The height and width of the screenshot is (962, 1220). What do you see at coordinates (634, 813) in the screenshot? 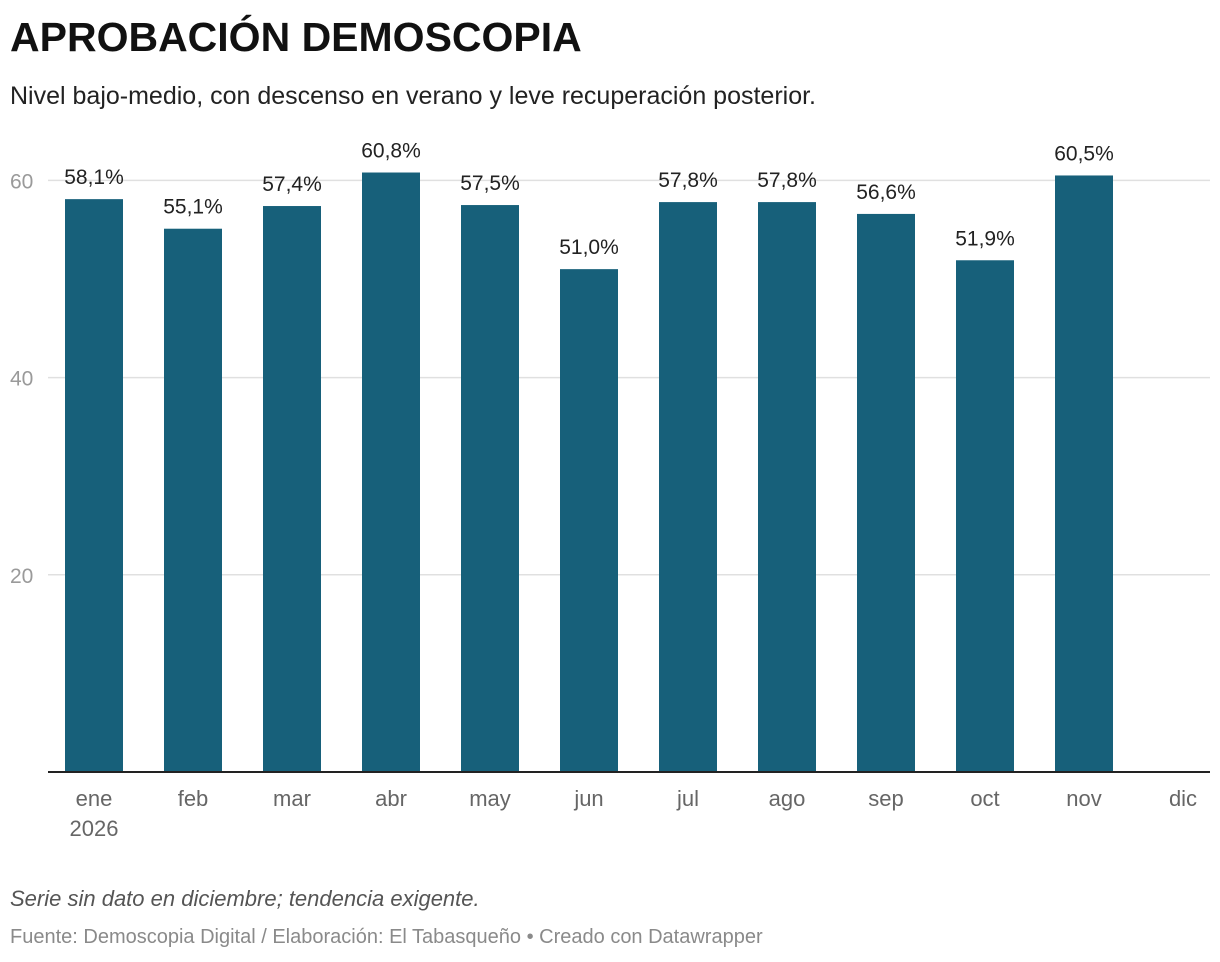
I see `x-axis-ticks: ene 2026 feb mar abr may jun jul ago sep oct nov dic` at bounding box center [634, 813].